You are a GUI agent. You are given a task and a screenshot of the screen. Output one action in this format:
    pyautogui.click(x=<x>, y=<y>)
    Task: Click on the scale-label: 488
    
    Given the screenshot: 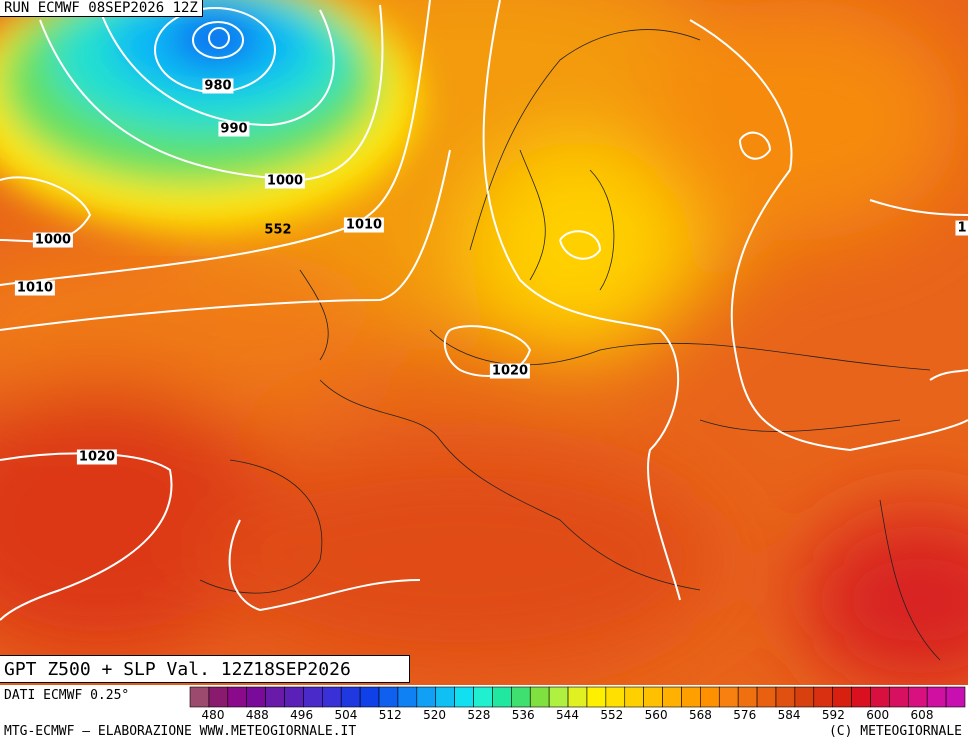 What is the action you would take?
    pyautogui.click(x=257, y=715)
    